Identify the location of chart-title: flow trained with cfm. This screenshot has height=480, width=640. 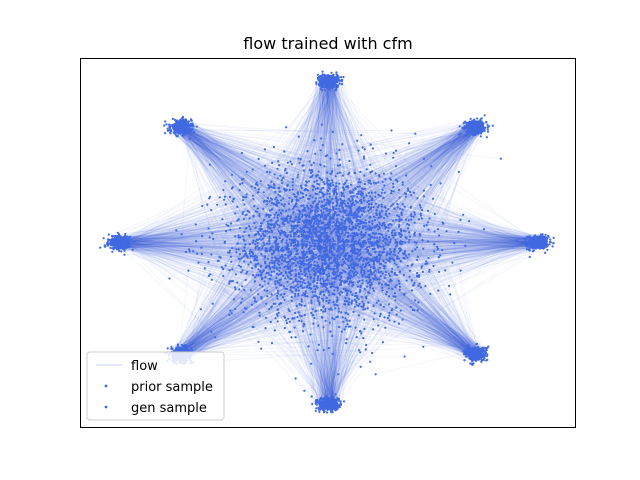
(327, 43).